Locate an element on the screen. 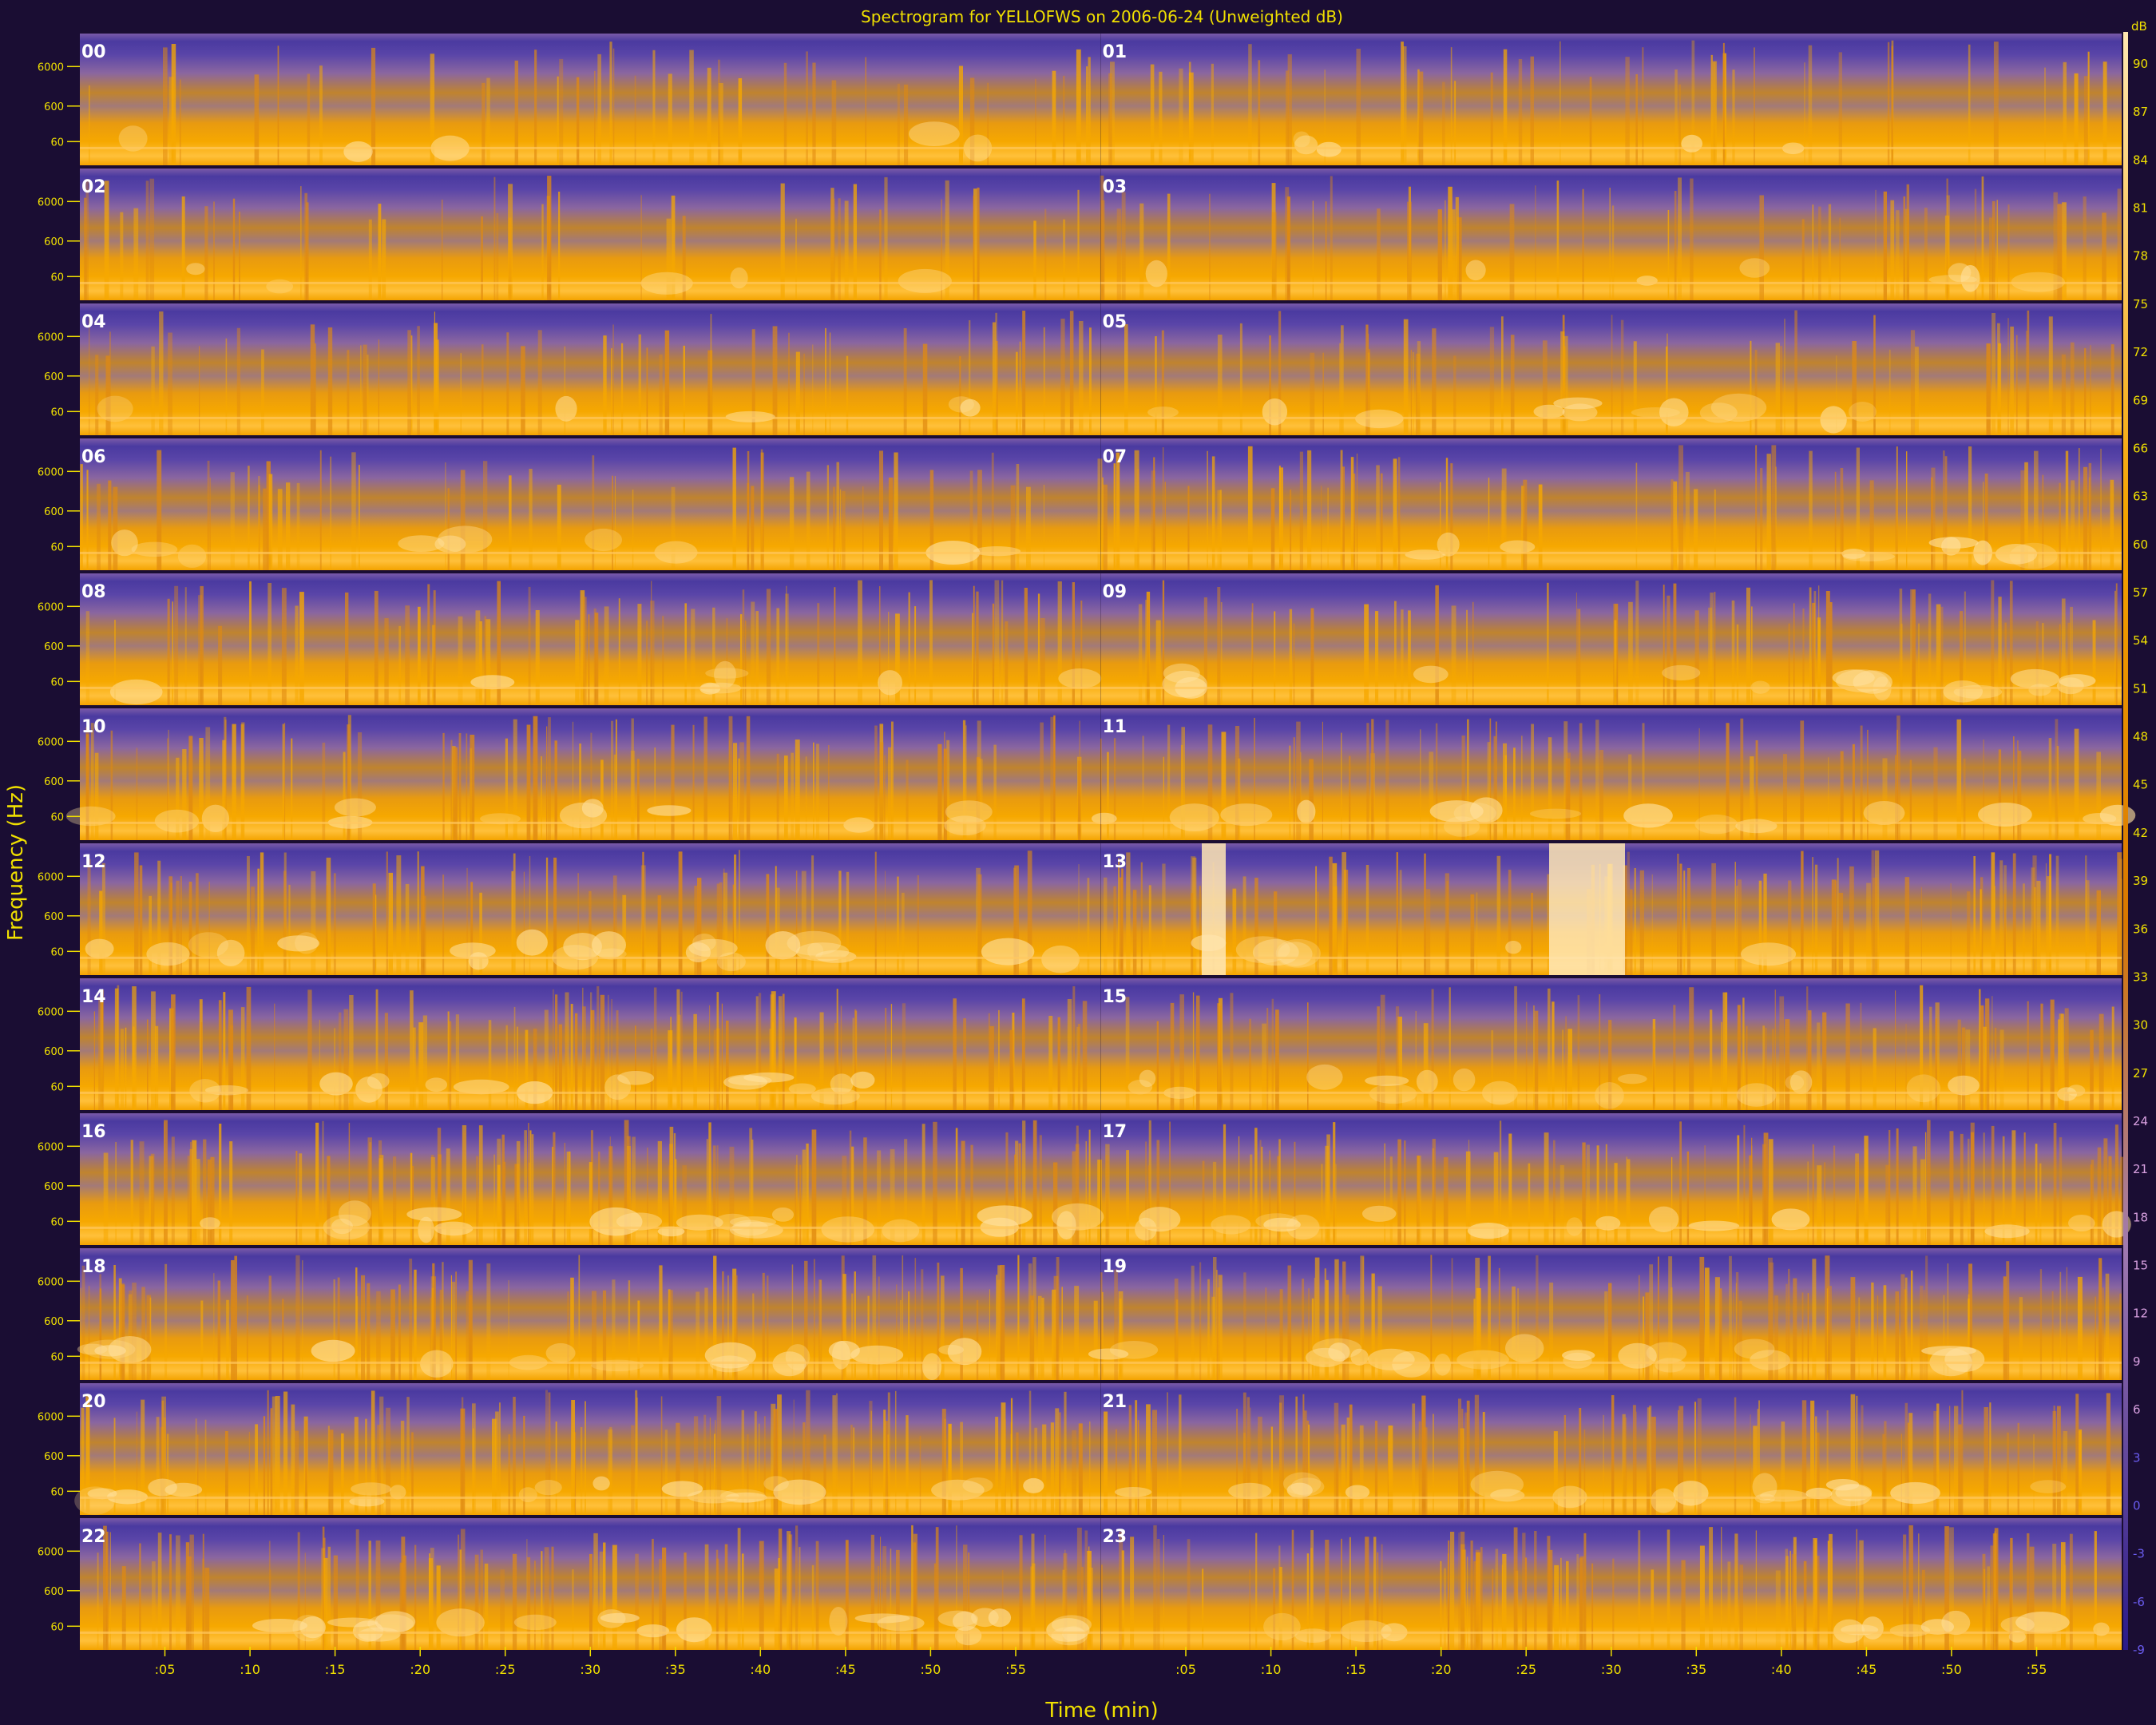  colorbar-tick-label: 72 is located at coordinates (2140, 352).